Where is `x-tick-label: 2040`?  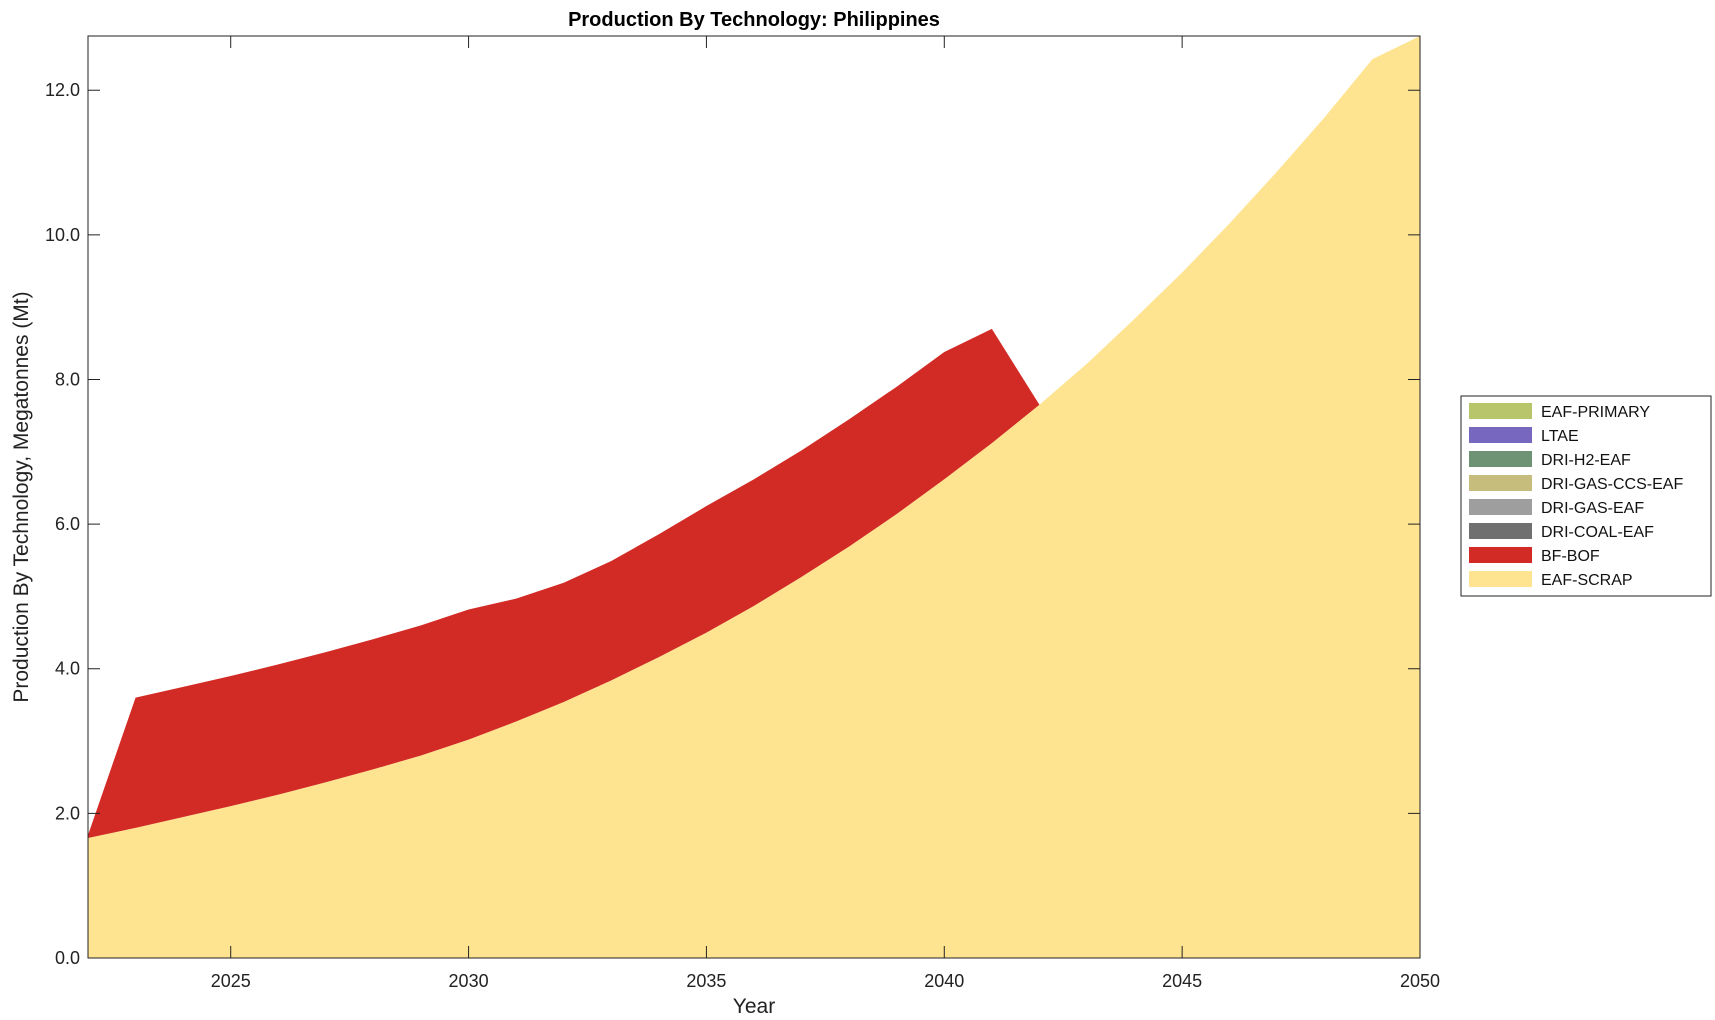 x-tick-label: 2040 is located at coordinates (944, 981).